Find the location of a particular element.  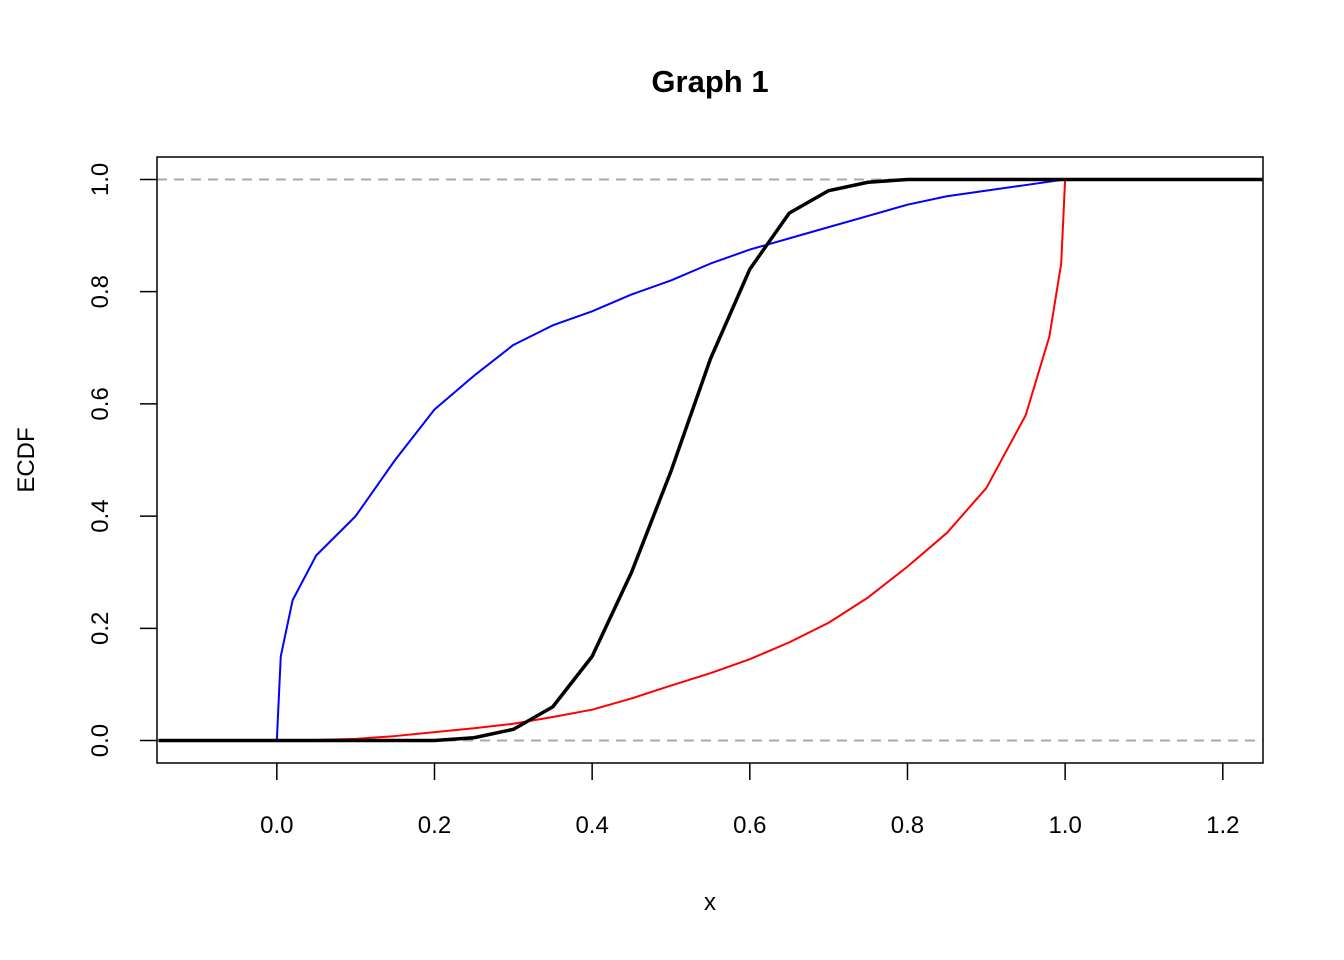

y-axis-label: ECDF is located at coordinates (26, 459).